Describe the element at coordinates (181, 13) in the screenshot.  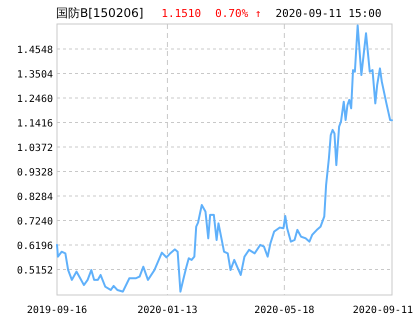
I see `text: 1.1510` at that location.